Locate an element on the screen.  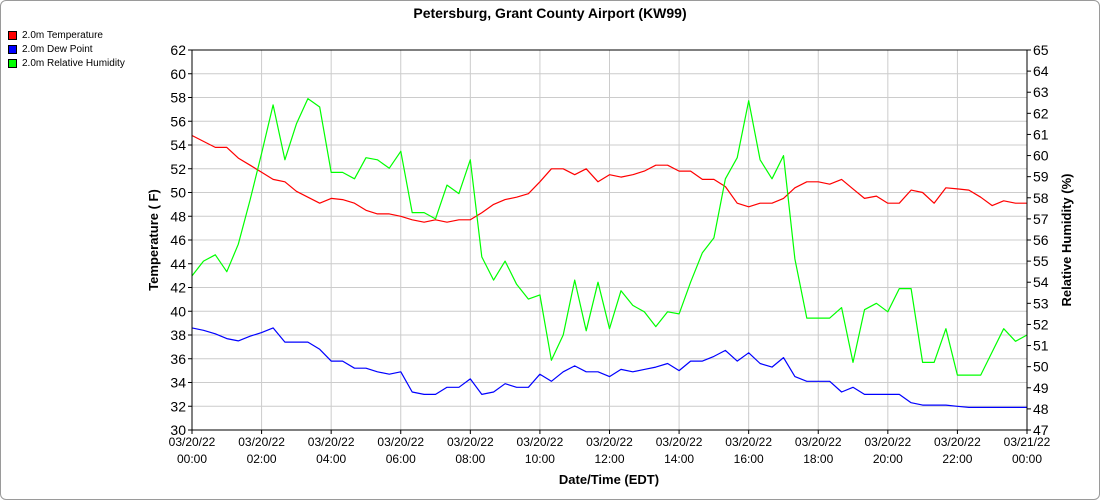
y2-tick-label: 62 is located at coordinates (1041, 113).